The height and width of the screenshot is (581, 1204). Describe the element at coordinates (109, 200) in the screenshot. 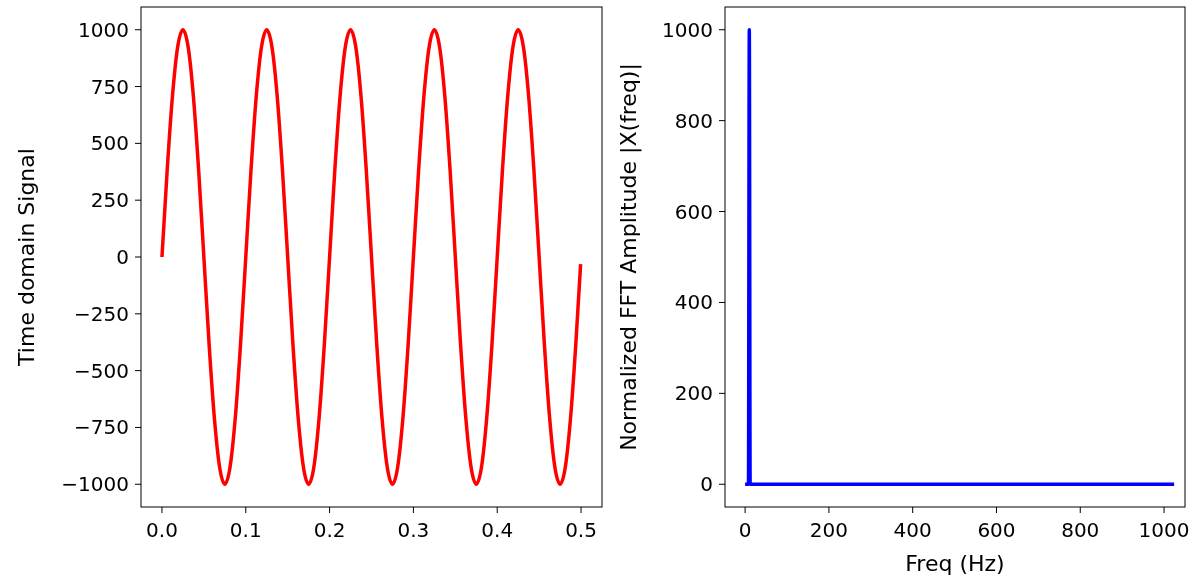

I see `y-tick-label: 250` at that location.